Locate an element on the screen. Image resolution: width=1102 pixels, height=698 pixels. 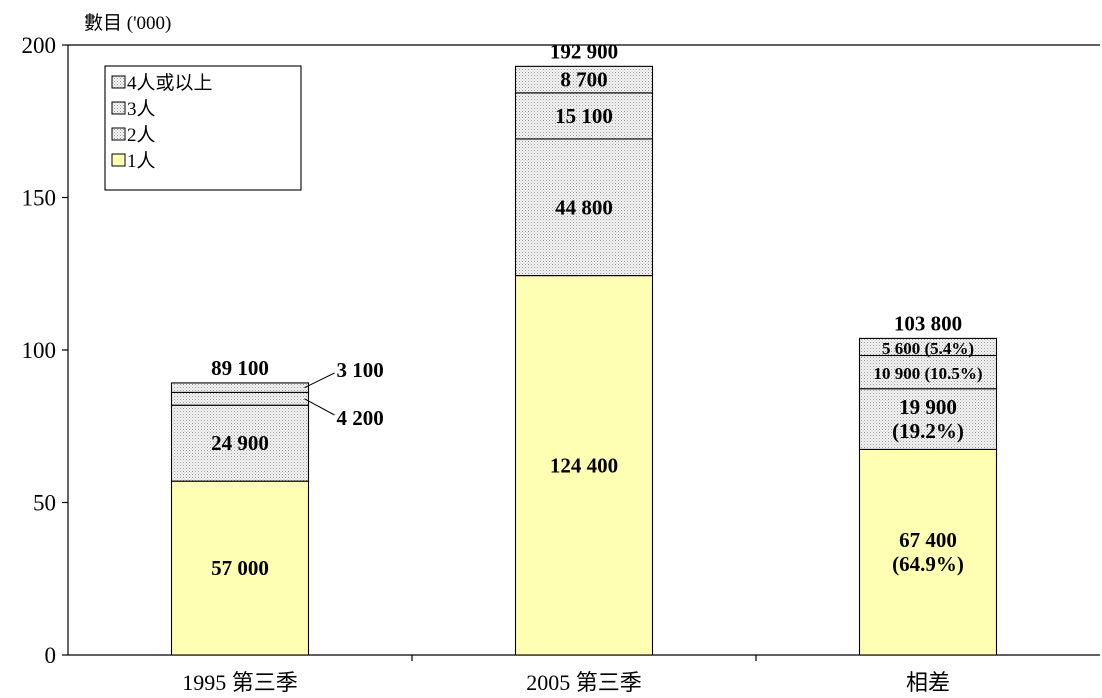
total-label: 89 100 is located at coordinates (240, 368).